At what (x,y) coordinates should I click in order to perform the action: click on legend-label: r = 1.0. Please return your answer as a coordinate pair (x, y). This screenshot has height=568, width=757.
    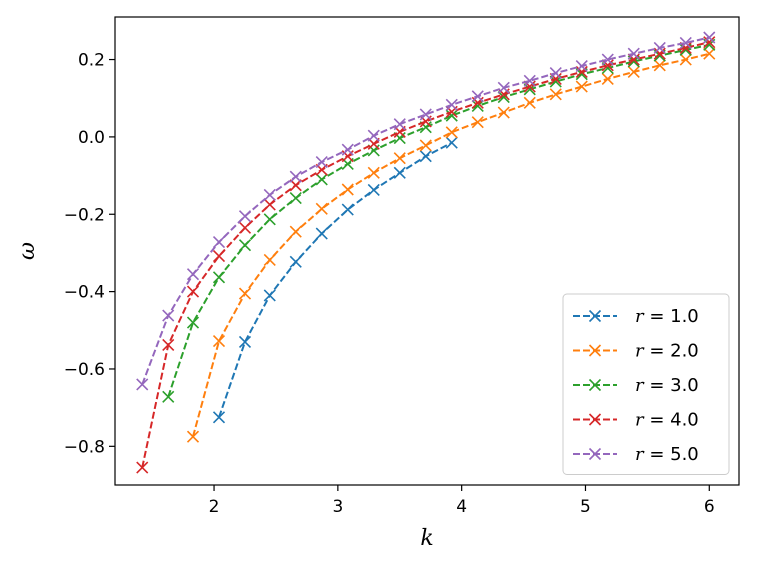
    Looking at the image, I should click on (667, 316).